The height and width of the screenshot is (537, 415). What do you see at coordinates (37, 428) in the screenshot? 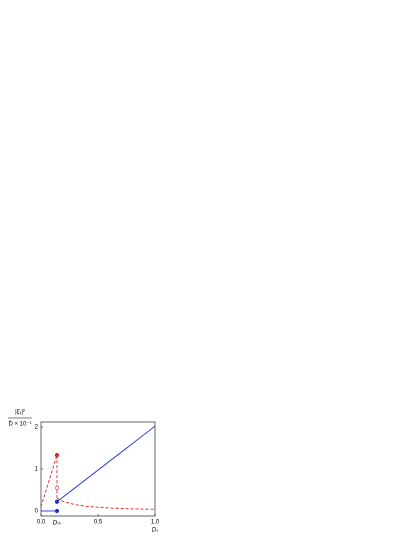
I see `y-tick-label: 2` at bounding box center [37, 428].